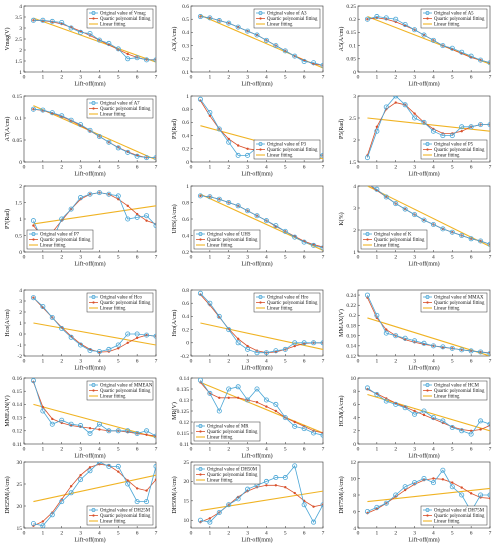 The width and height of the screenshot is (499, 550). What do you see at coordinates (20, 313) in the screenshot?
I see `y-tick-label: 2` at bounding box center [20, 313].